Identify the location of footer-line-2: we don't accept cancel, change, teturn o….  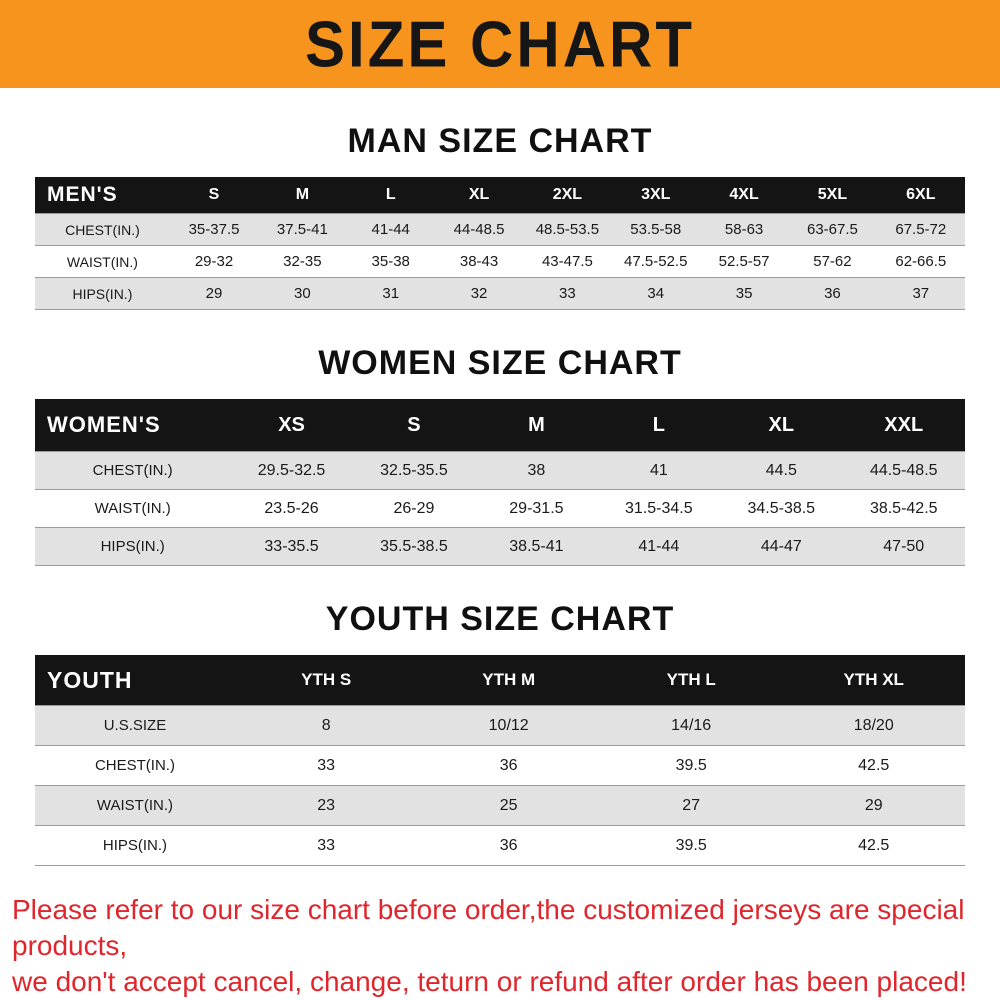
(489, 981).